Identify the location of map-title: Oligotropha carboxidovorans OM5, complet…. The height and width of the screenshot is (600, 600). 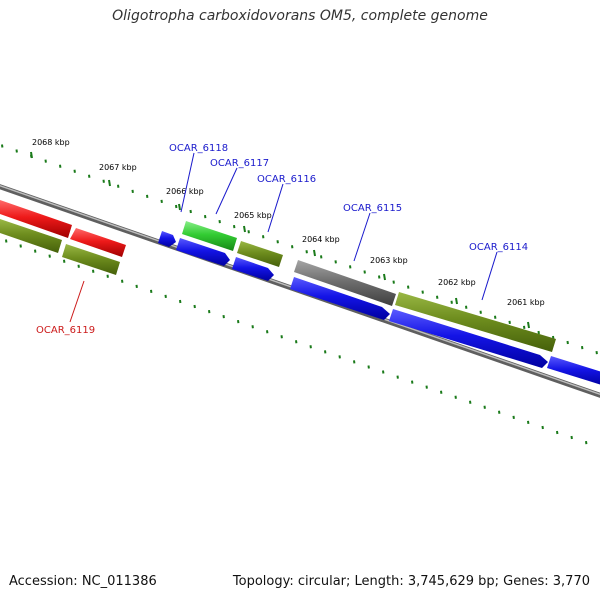
(300, 16).